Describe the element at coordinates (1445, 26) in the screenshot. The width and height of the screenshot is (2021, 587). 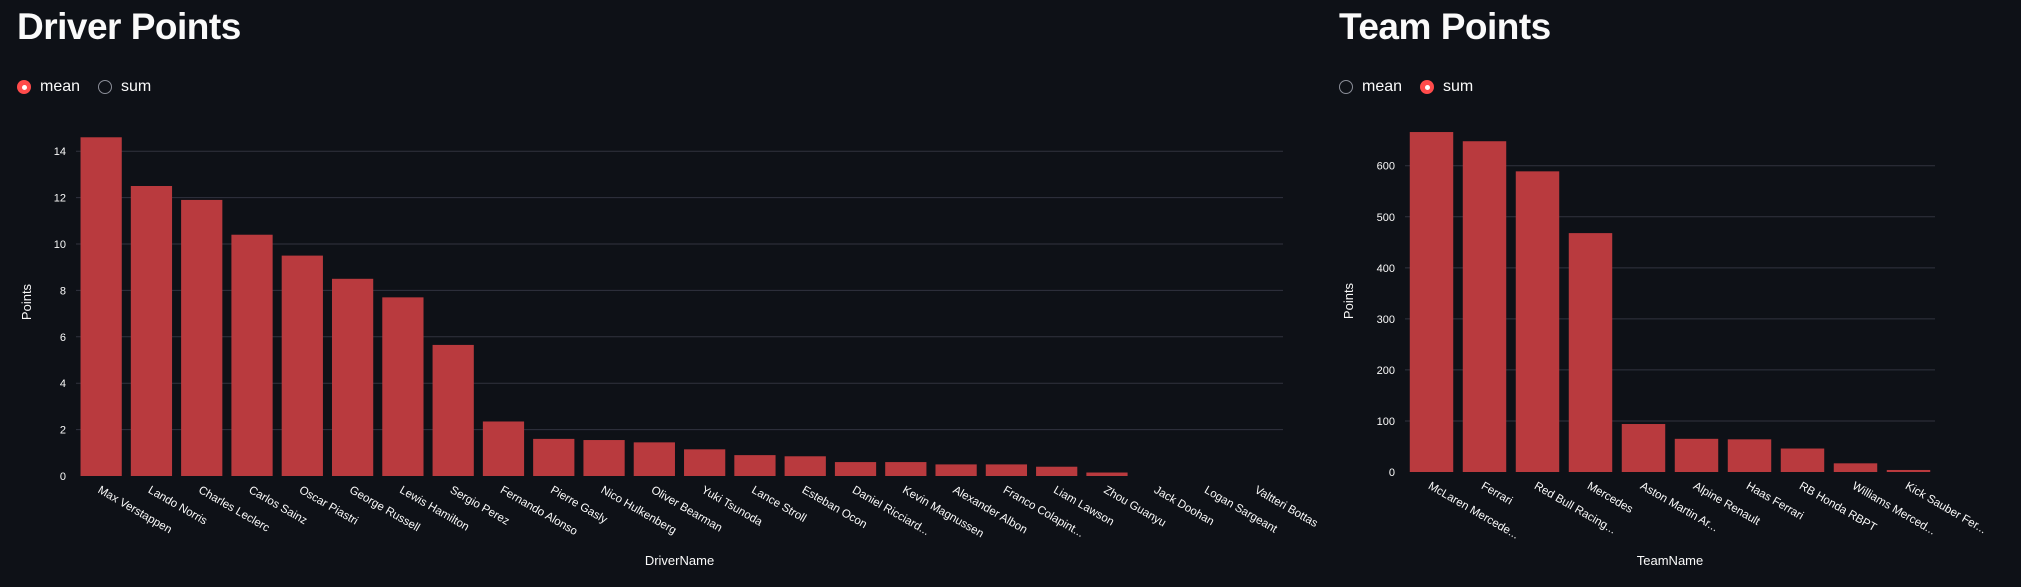
I see `team-points-title: Team Points` at that location.